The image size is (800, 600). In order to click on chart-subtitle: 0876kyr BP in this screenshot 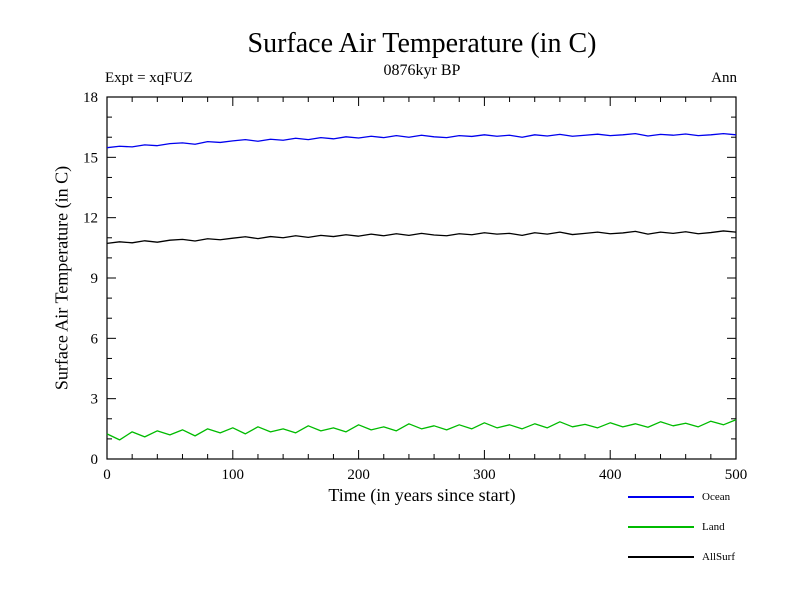, I will do `click(422, 70)`.